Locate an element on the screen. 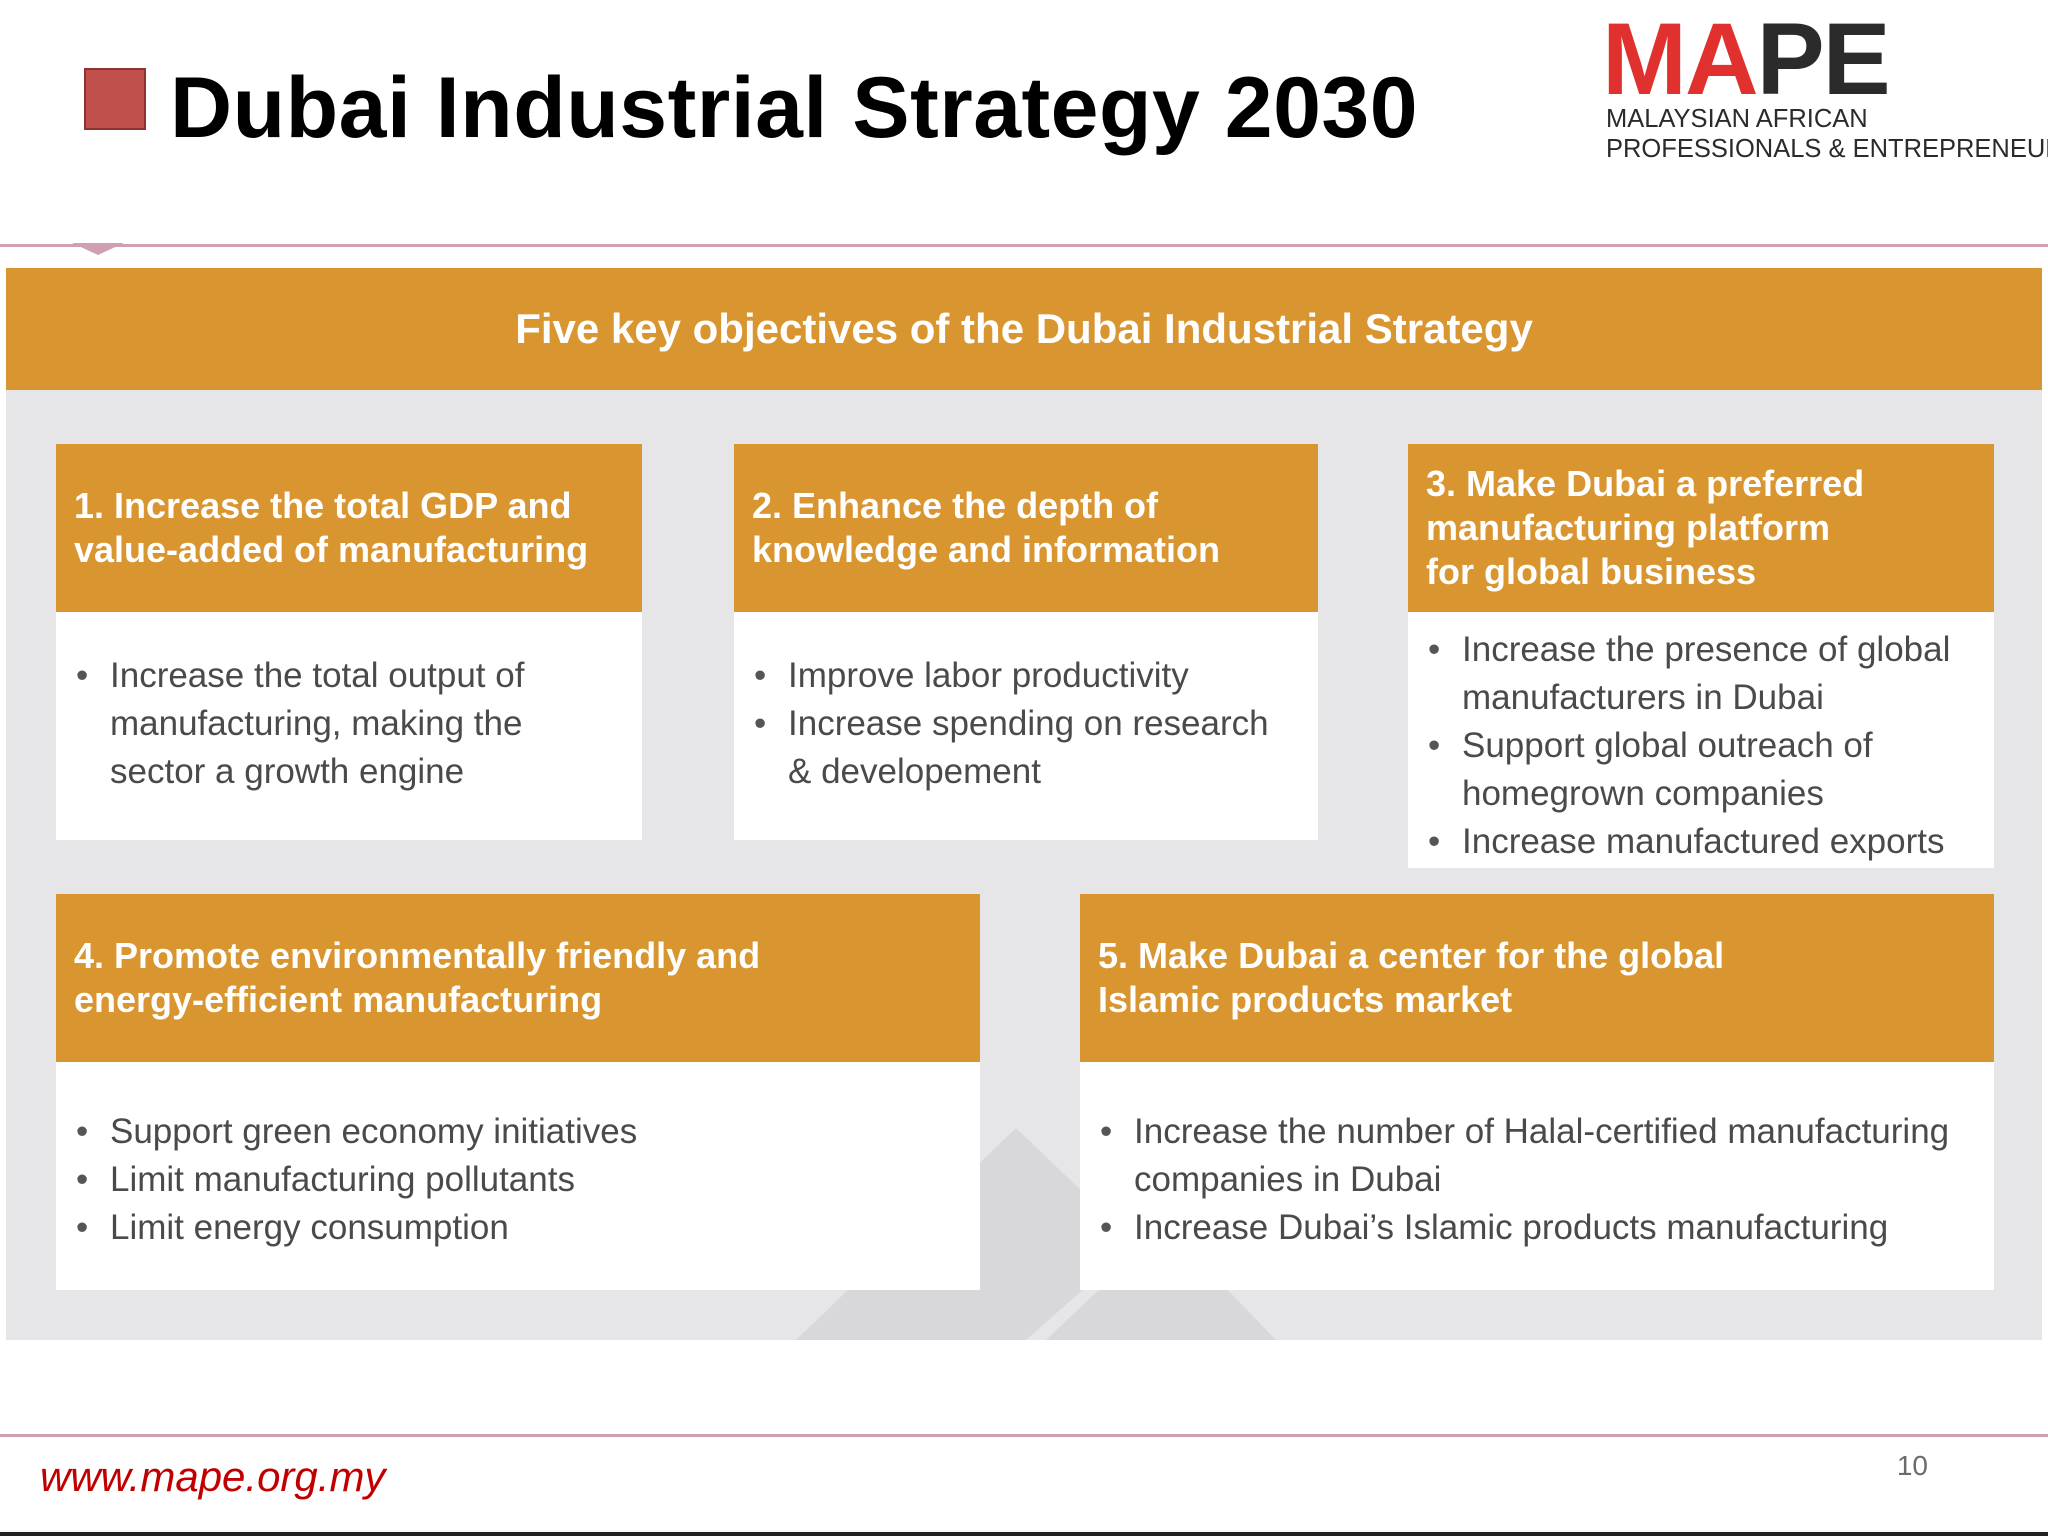 The width and height of the screenshot is (2048, 1536). page-number: 10 is located at coordinates (1912, 1465).